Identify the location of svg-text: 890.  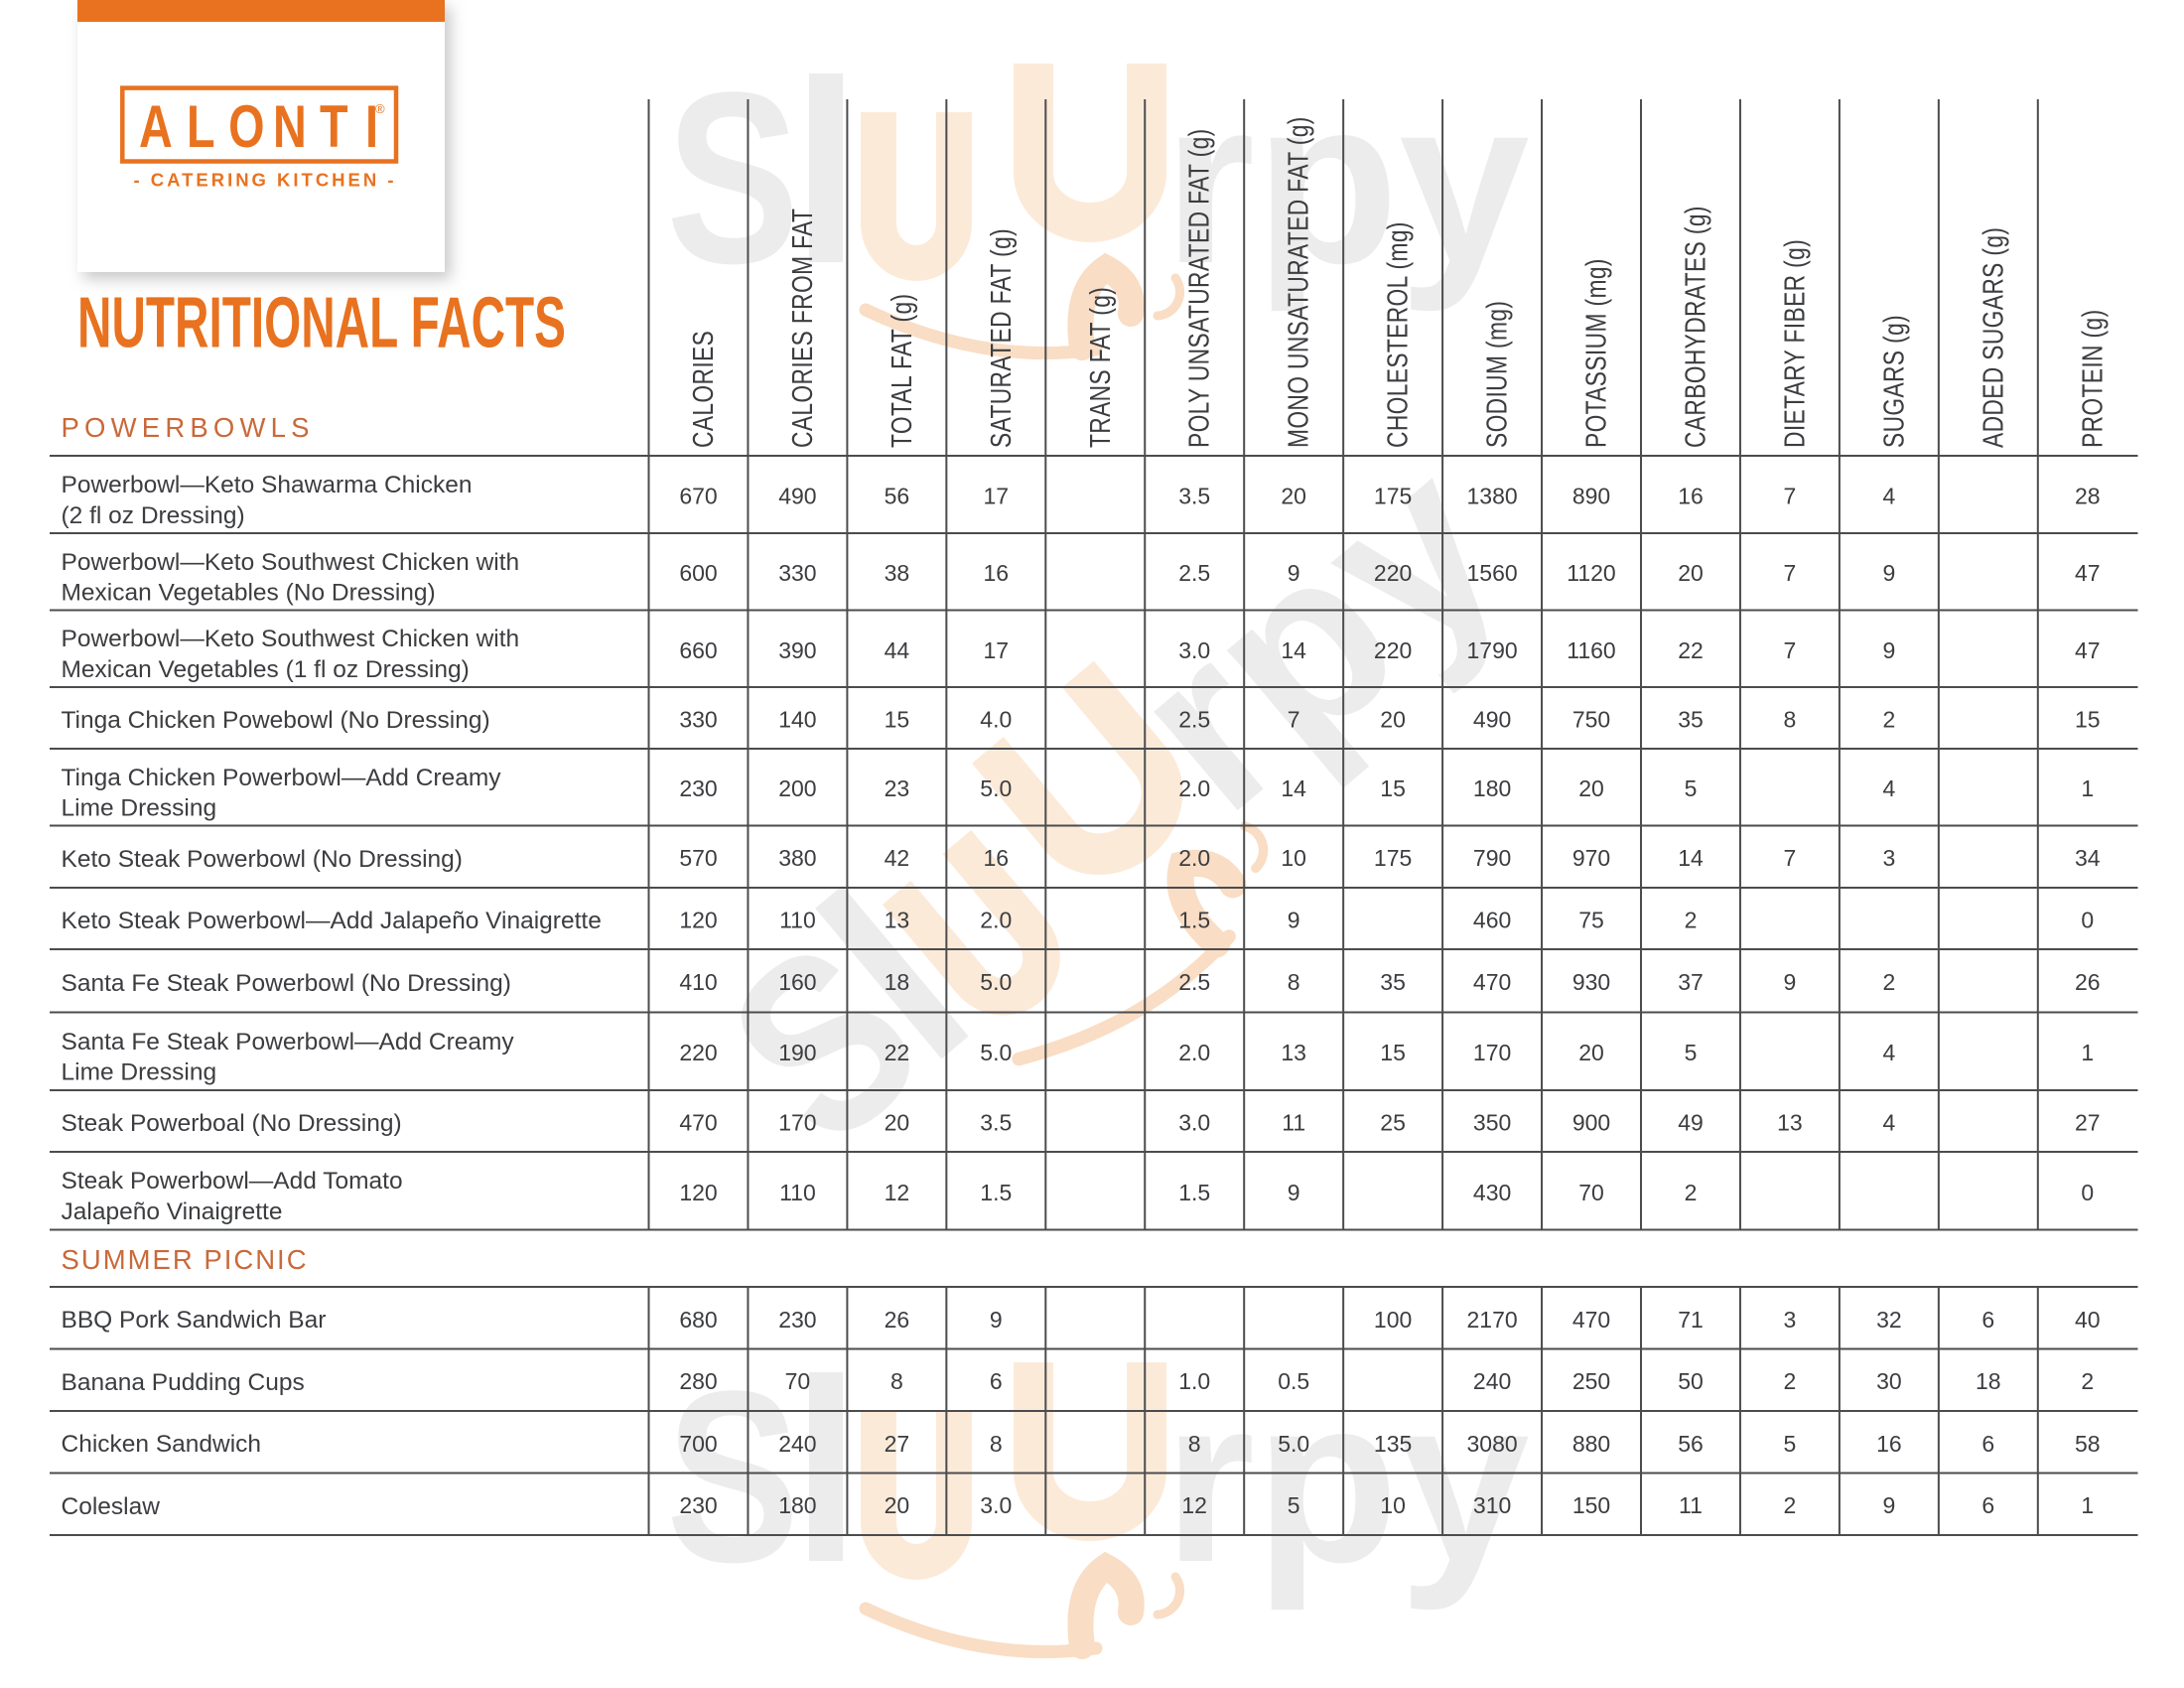
(1591, 496).